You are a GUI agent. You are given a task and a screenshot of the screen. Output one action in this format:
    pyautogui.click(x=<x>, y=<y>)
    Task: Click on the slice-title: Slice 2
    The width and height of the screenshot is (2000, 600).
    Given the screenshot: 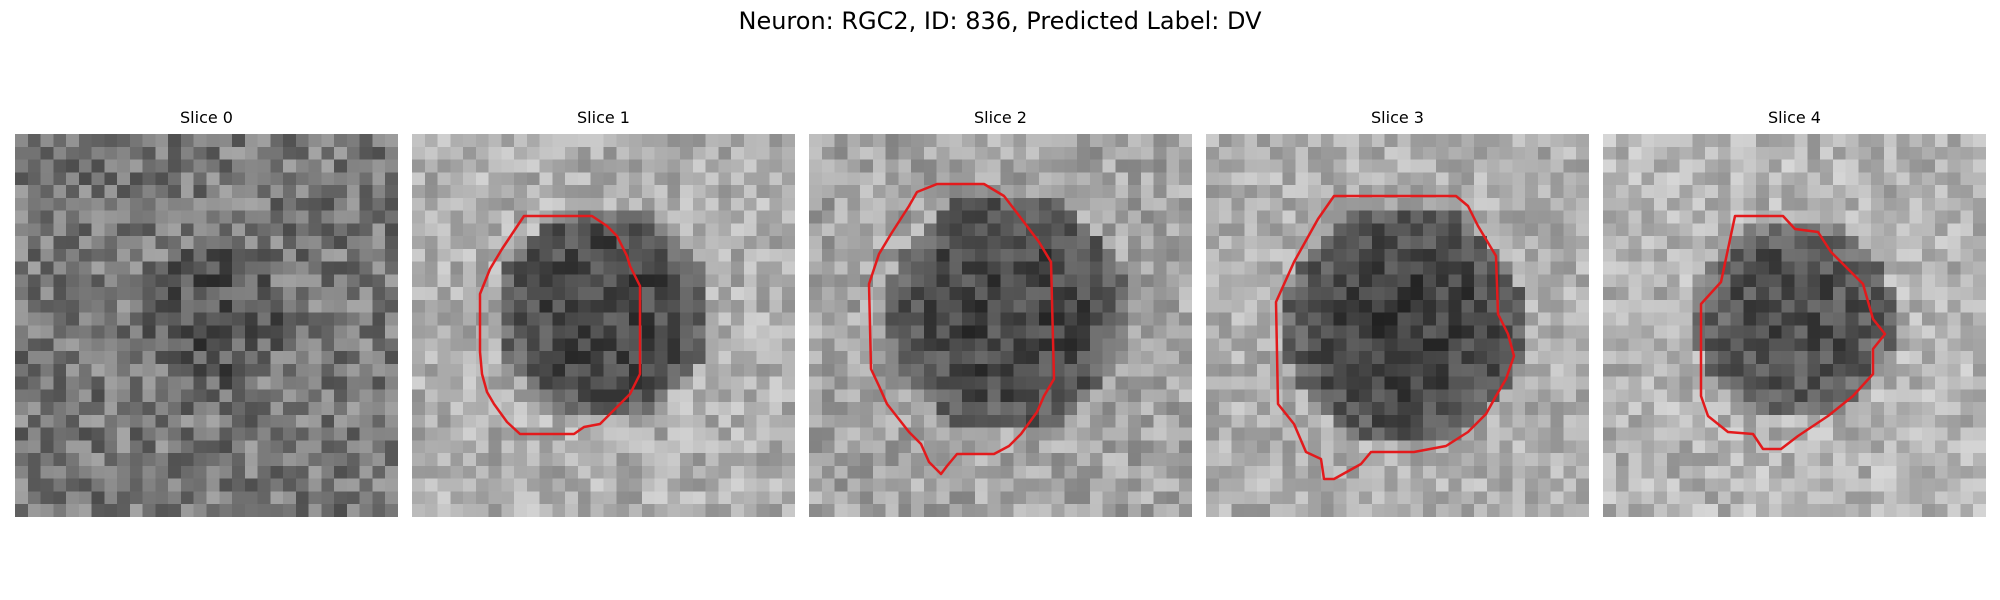 What is the action you would take?
    pyautogui.click(x=1000, y=117)
    